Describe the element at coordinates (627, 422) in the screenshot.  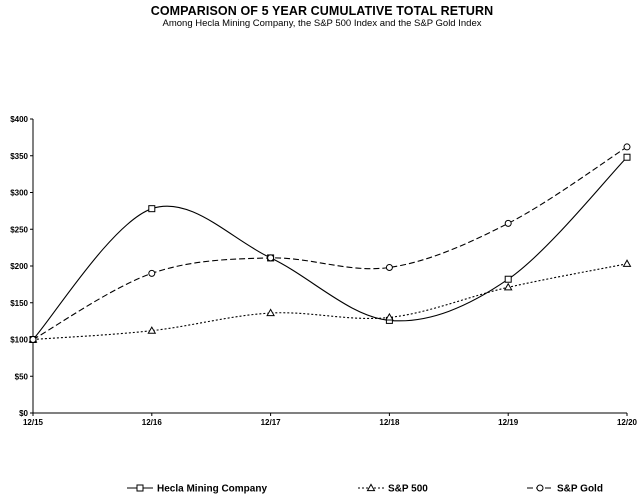
I see `x-tick-label: 12/20` at that location.